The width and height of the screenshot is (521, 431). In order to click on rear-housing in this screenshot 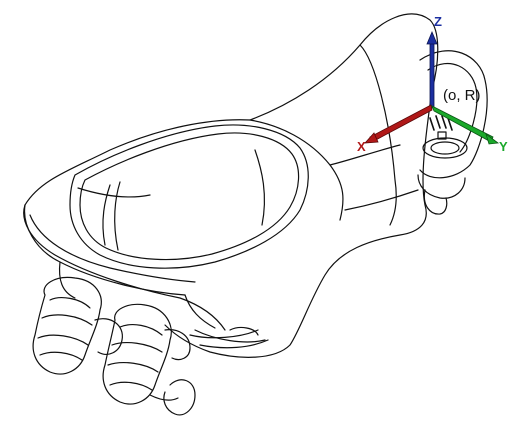, I will do `click(452, 132)`.